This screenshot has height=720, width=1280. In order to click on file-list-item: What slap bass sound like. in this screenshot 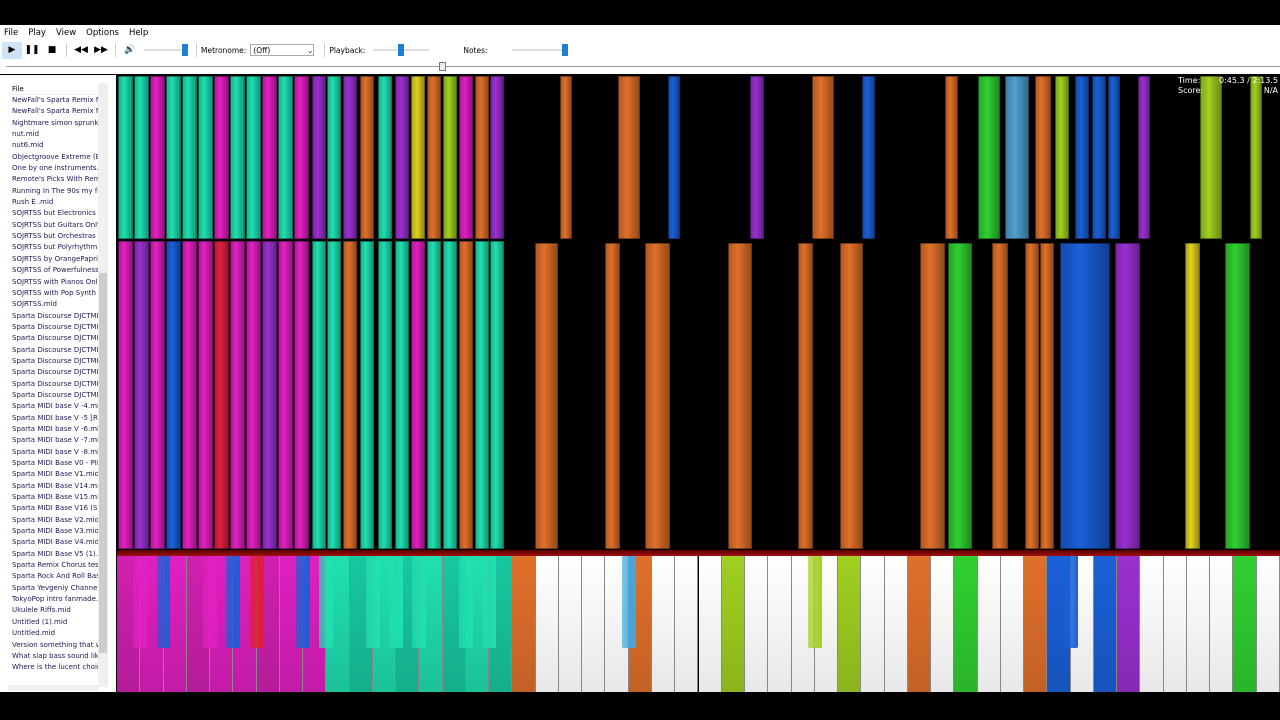, I will do `click(55, 655)`.